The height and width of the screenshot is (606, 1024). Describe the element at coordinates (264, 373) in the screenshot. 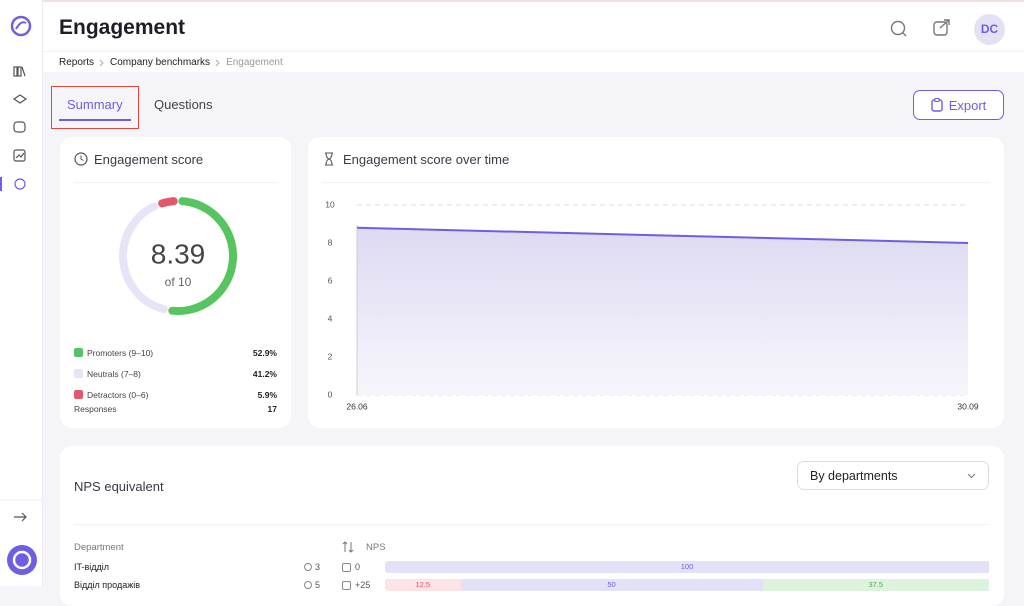

I see `legend-value: 41.2%` at that location.